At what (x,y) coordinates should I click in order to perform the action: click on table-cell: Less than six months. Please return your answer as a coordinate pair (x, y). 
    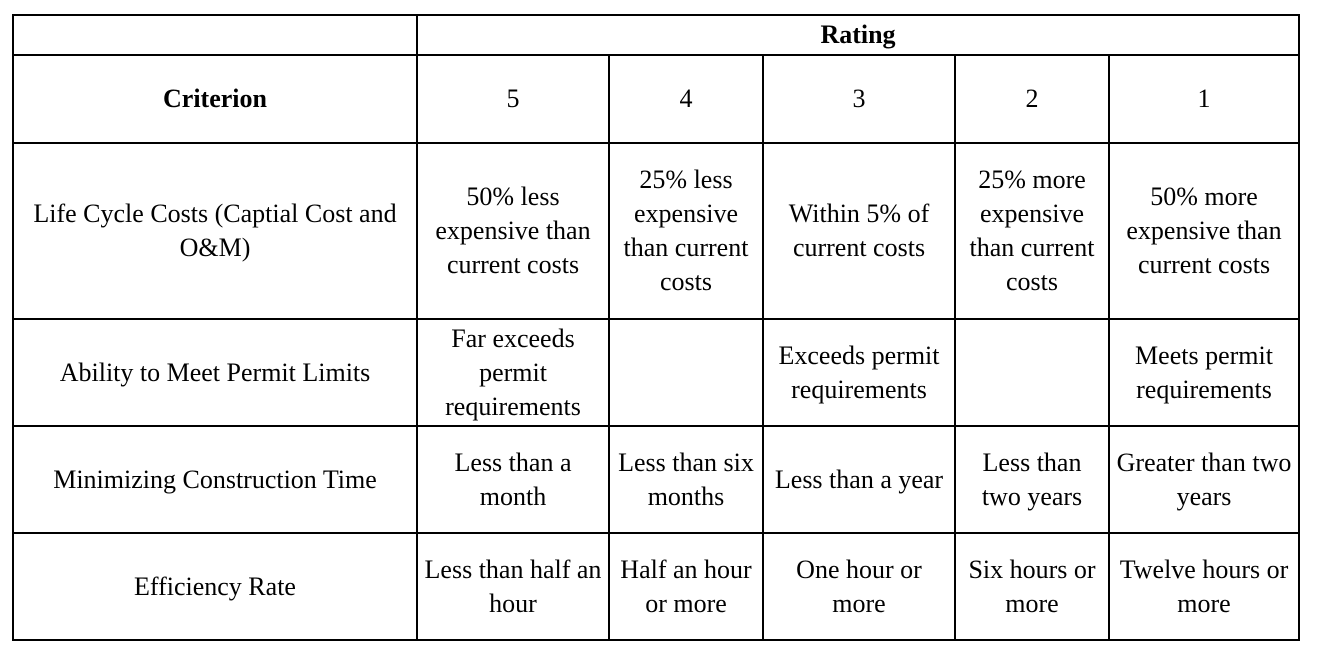
    Looking at the image, I should click on (686, 479).